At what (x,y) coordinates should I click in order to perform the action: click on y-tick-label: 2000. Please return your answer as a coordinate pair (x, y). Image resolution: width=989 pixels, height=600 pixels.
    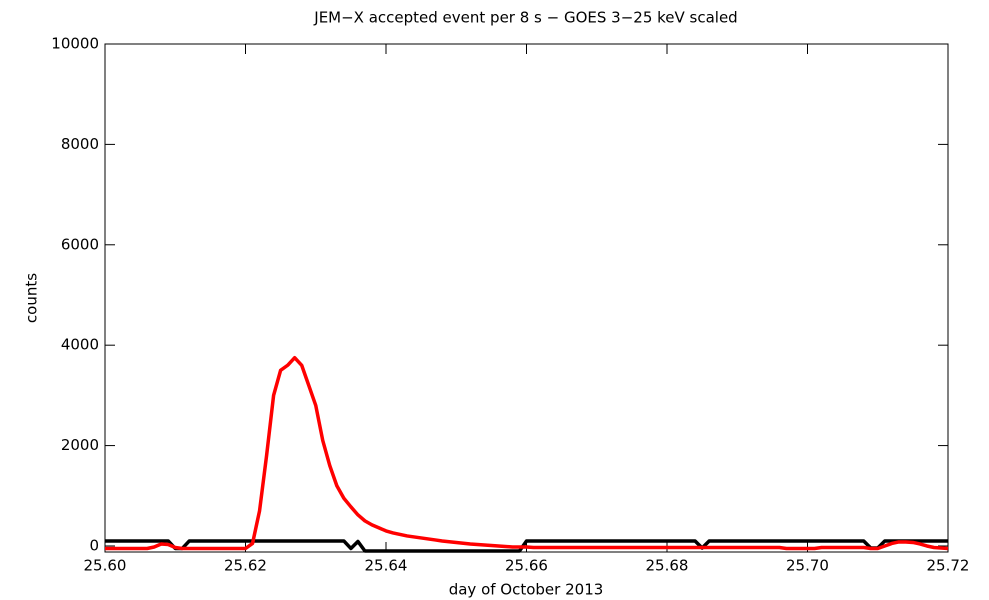
    Looking at the image, I should click on (80, 445).